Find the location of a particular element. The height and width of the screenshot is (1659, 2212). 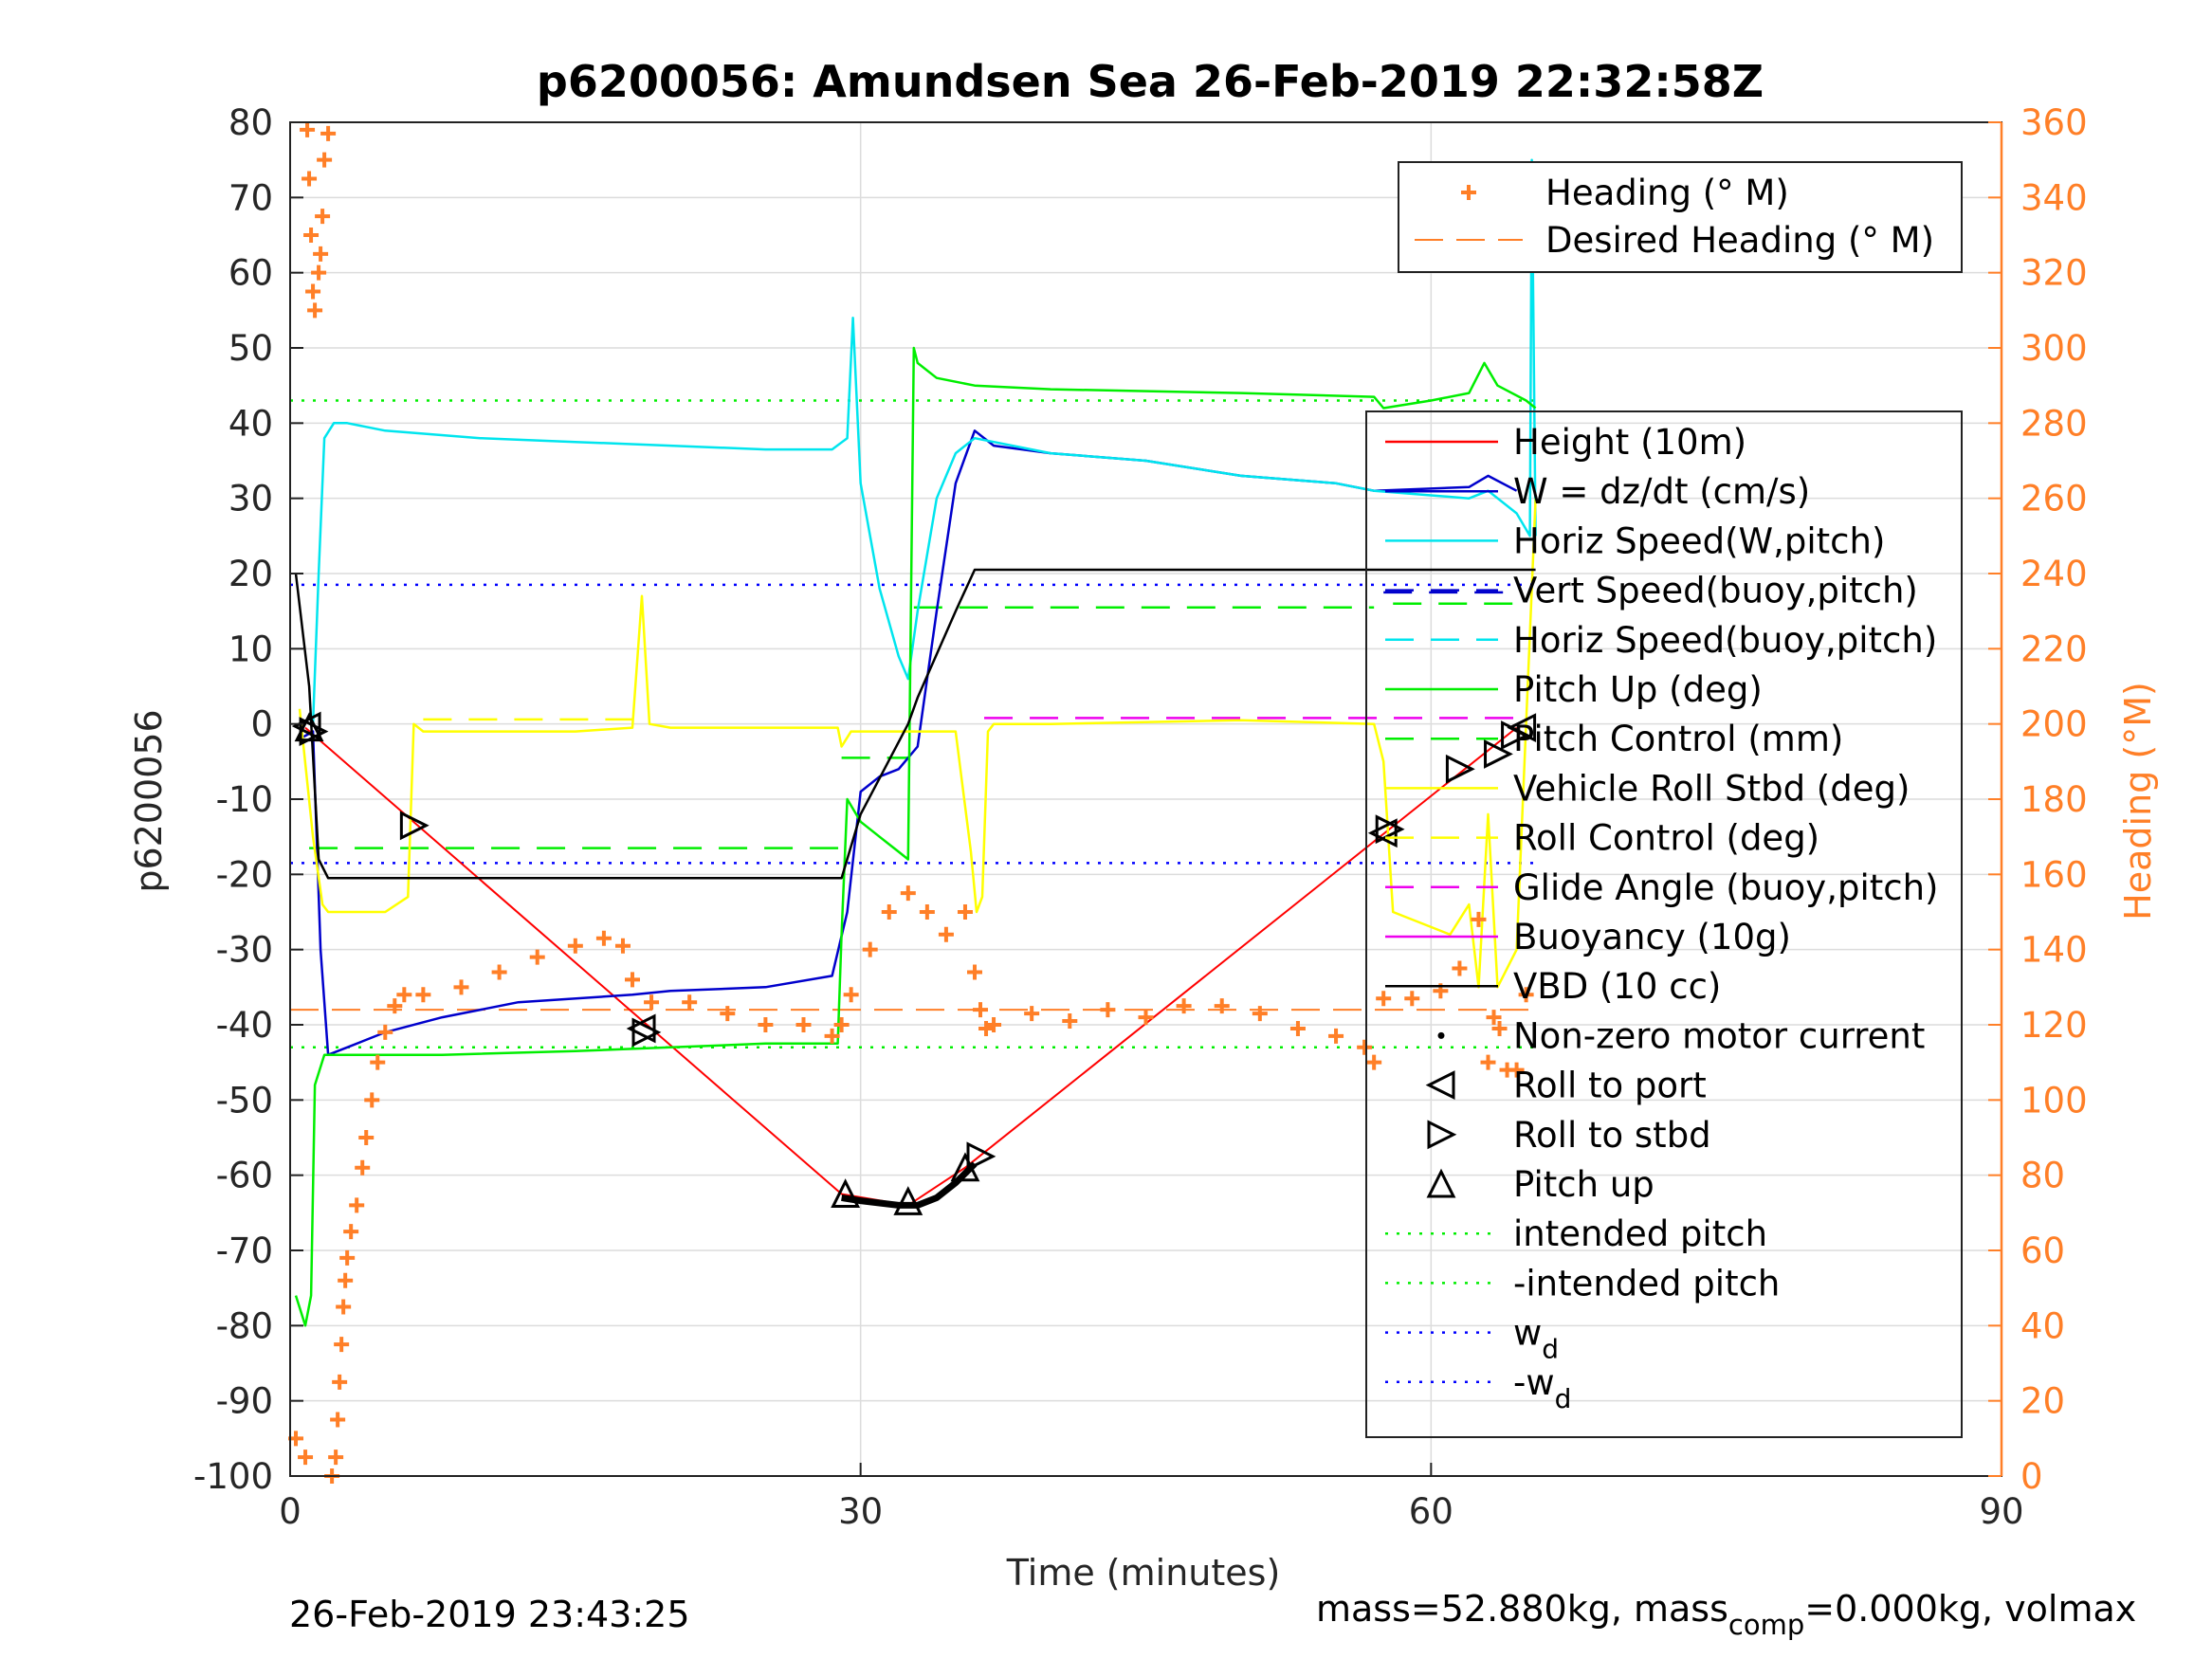

y-tick-label: -30 is located at coordinates (244, 950).